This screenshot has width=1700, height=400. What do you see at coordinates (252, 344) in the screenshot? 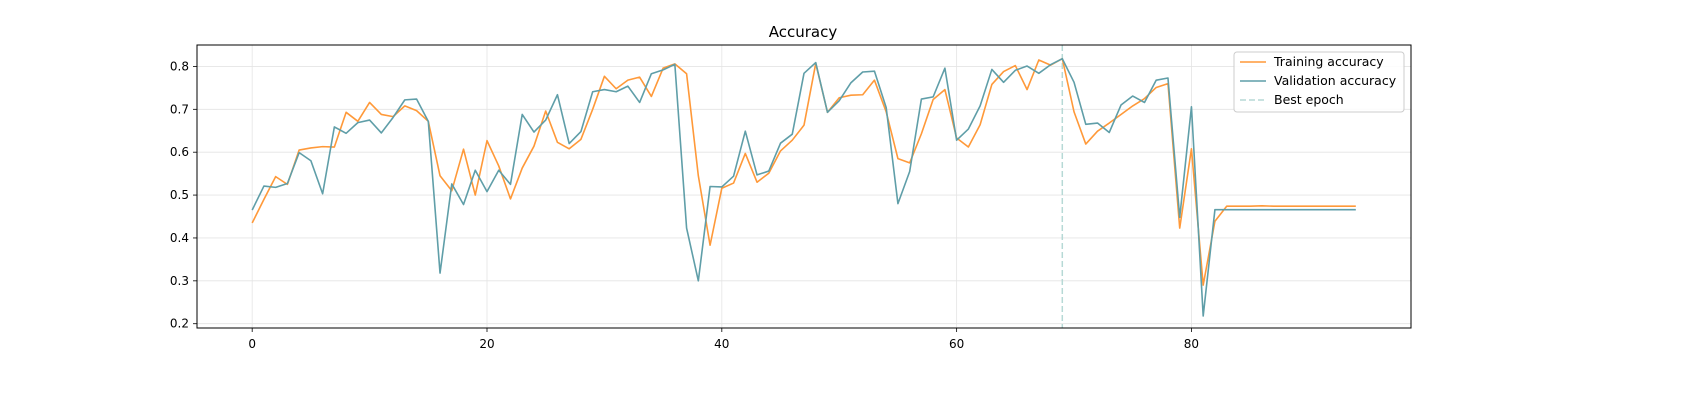
I see `x-tick-label: 0` at bounding box center [252, 344].